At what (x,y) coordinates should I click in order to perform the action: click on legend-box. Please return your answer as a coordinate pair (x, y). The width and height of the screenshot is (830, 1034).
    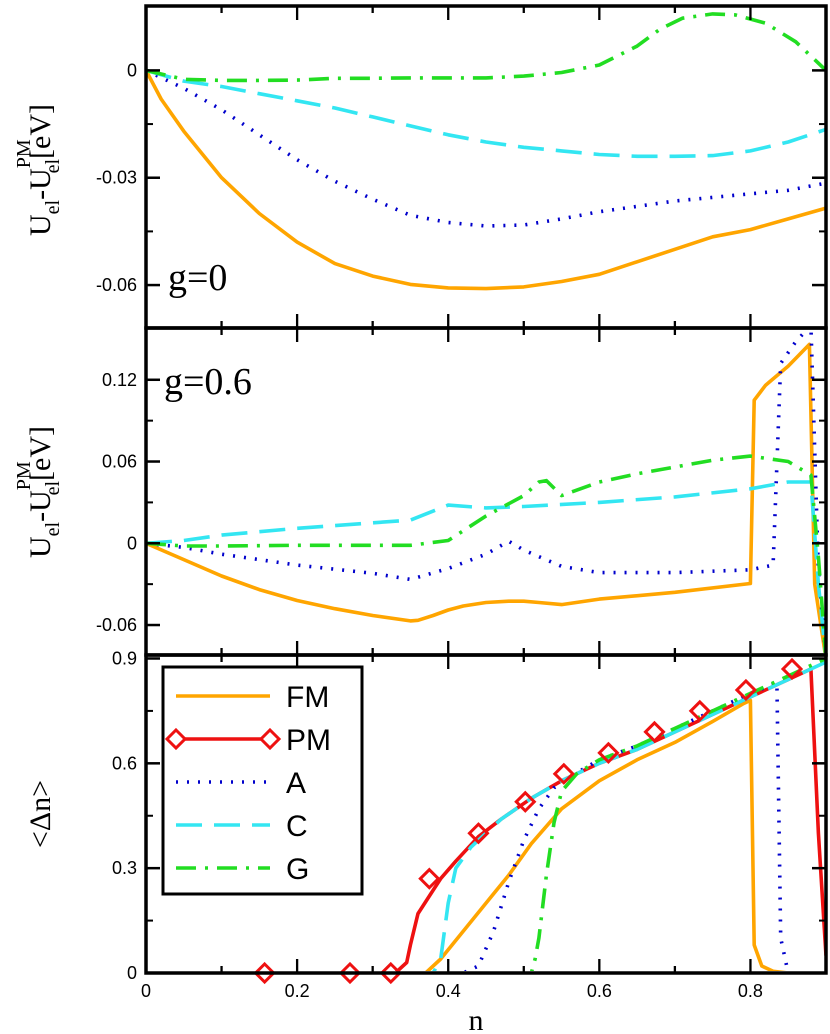
    Looking at the image, I should click on (262, 780).